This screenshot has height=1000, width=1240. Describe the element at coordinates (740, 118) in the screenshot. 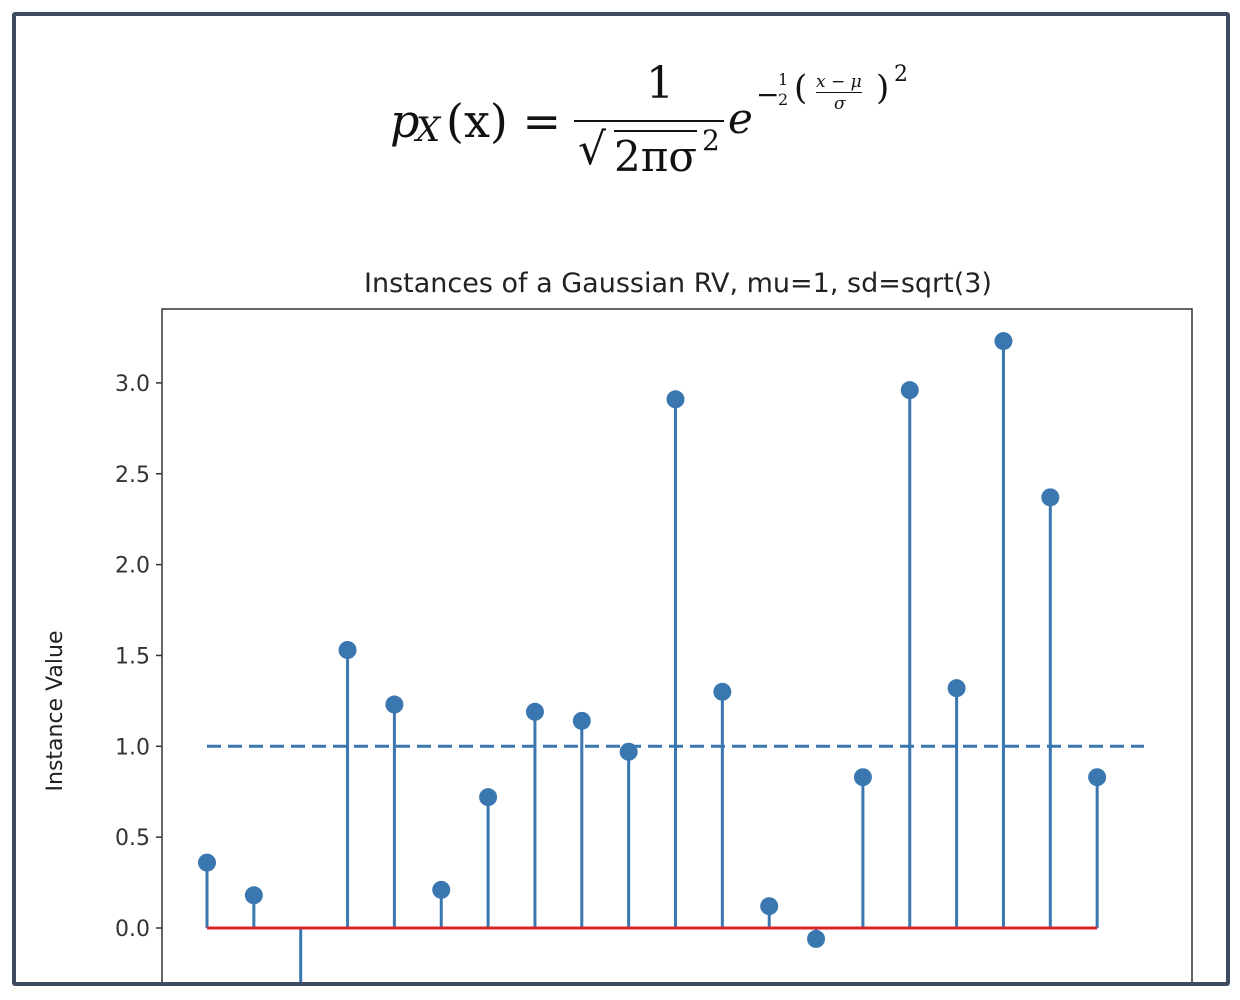

I see `formula-e: e` at that location.